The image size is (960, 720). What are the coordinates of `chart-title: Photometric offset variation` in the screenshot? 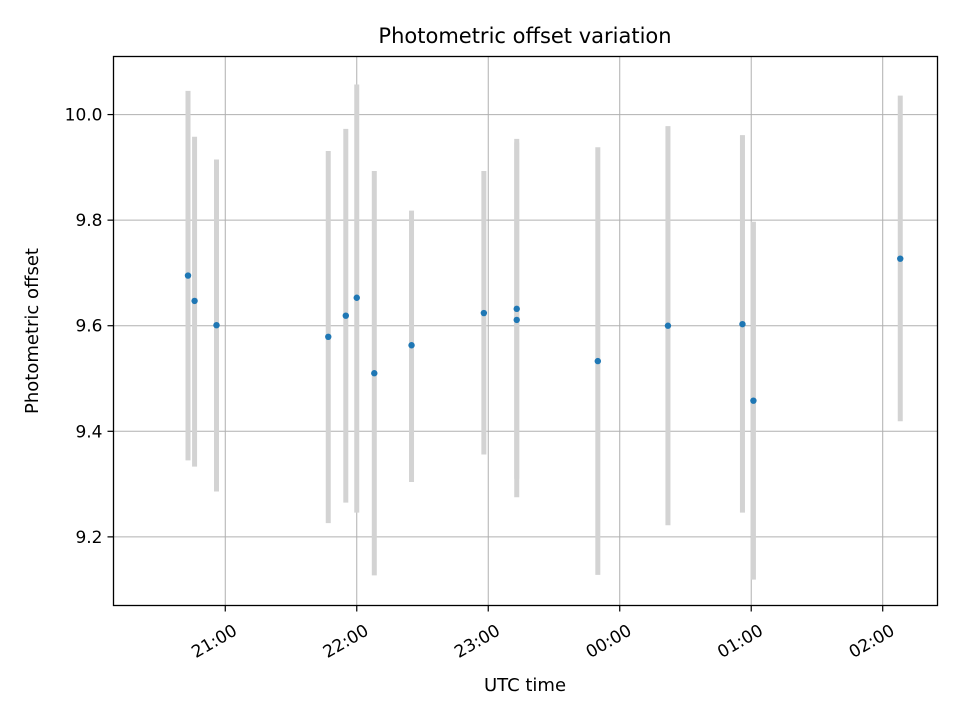 It's located at (524, 36).